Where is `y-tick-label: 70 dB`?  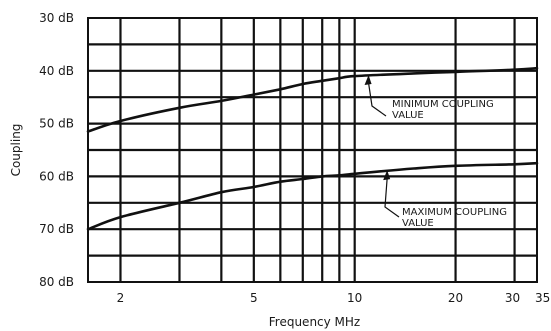 y-tick-label: 70 dB is located at coordinates (56, 229).